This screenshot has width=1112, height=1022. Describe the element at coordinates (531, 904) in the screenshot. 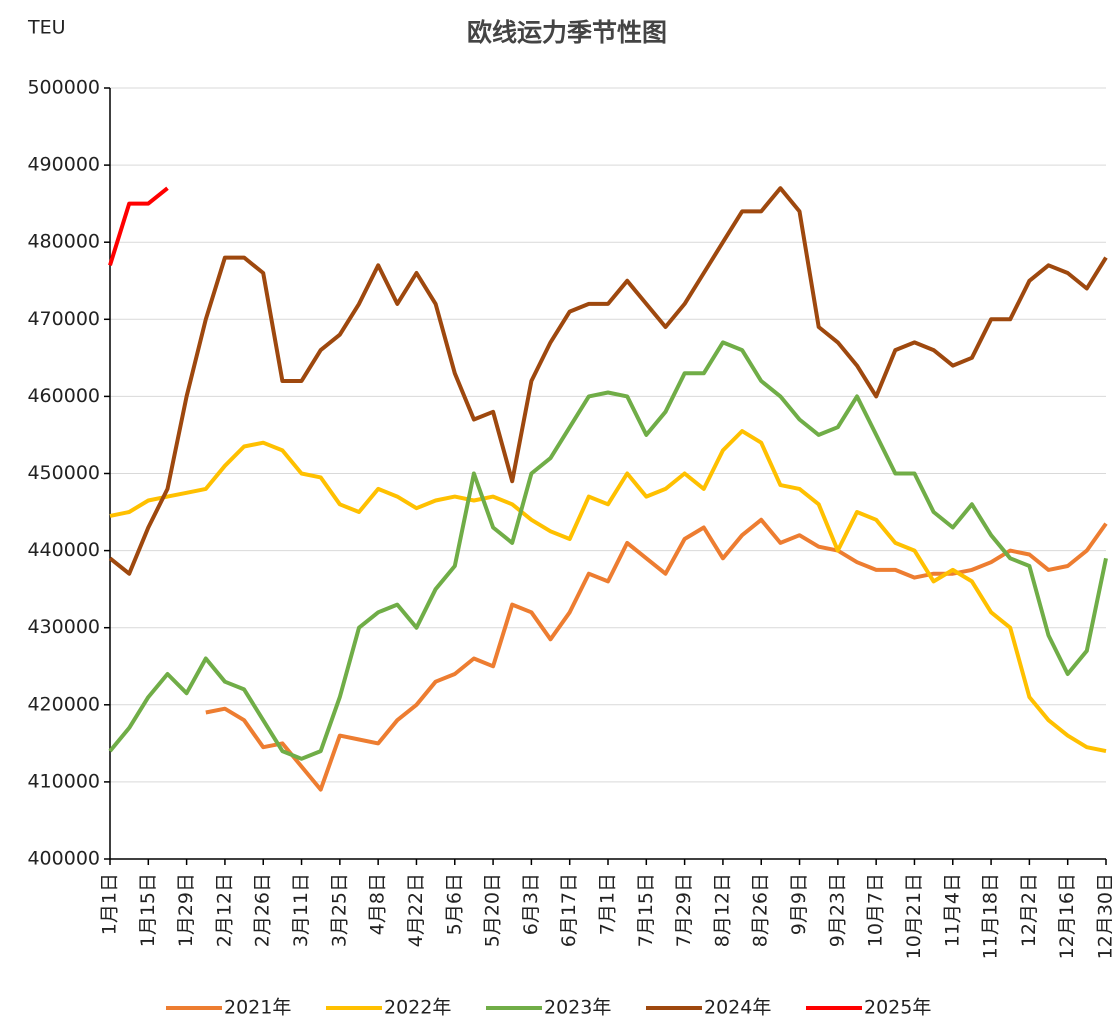

I see `x-tick-label: 6月3日` at that location.